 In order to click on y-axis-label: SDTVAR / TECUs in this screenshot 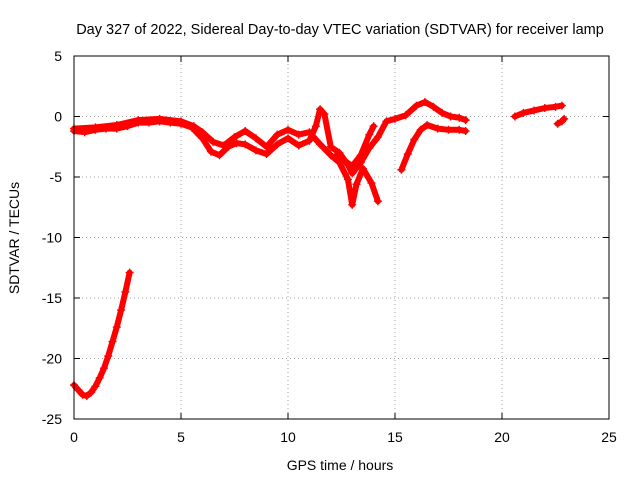, I will do `click(14, 238)`.